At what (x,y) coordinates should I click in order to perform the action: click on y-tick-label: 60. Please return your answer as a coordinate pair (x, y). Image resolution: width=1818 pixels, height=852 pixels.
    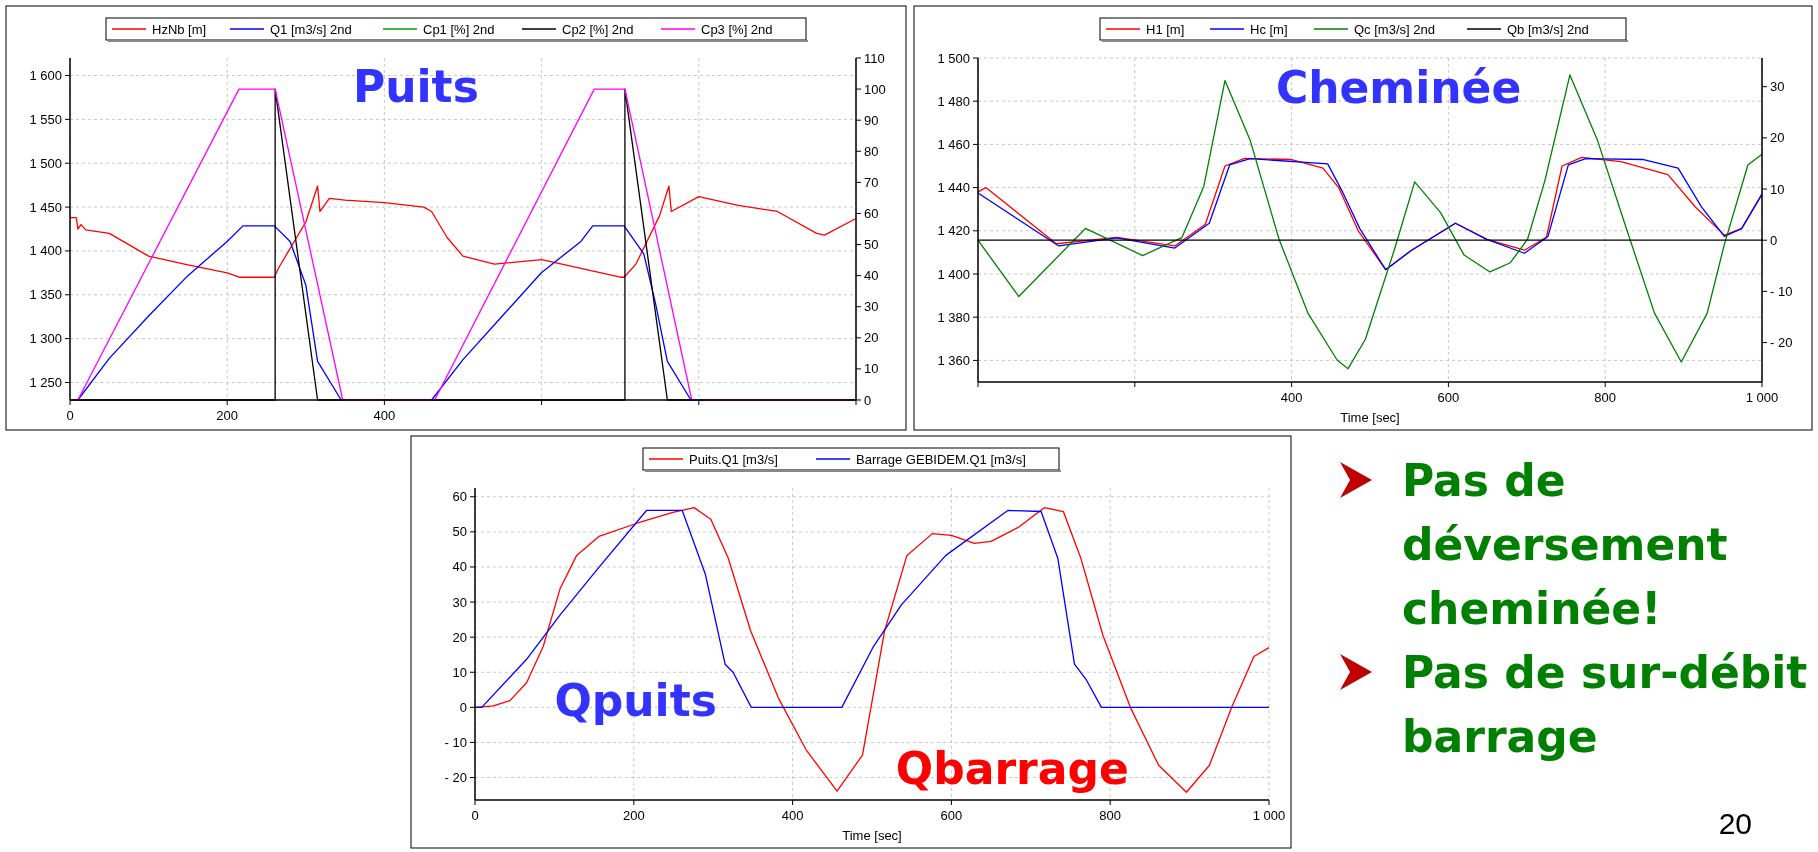
    Looking at the image, I should click on (459, 497).